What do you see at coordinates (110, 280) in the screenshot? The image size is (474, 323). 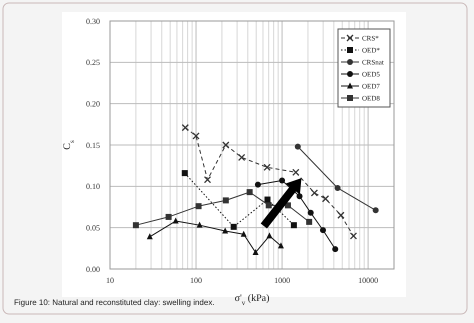 I see `x-tick-label: 10` at bounding box center [110, 280].